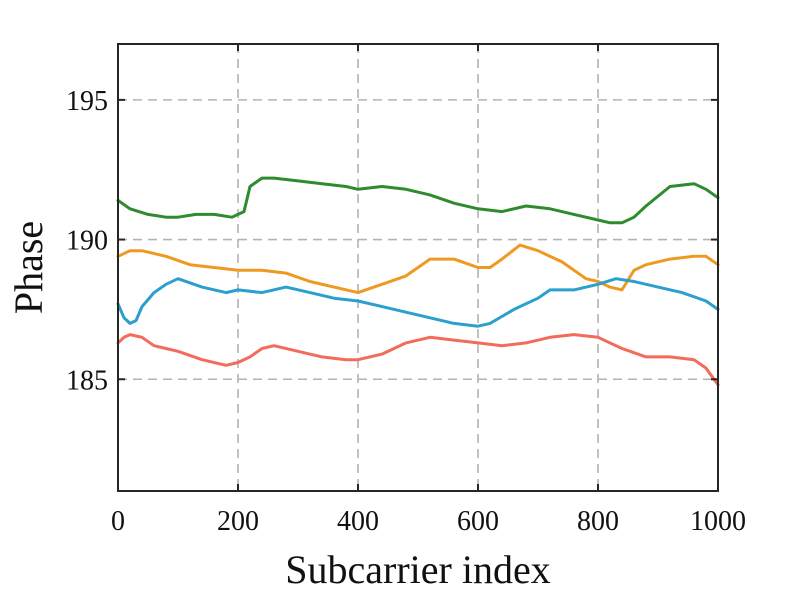 This screenshot has width=793, height=595. Describe the element at coordinates (118, 521) in the screenshot. I see `x-tick-label: 0` at that location.